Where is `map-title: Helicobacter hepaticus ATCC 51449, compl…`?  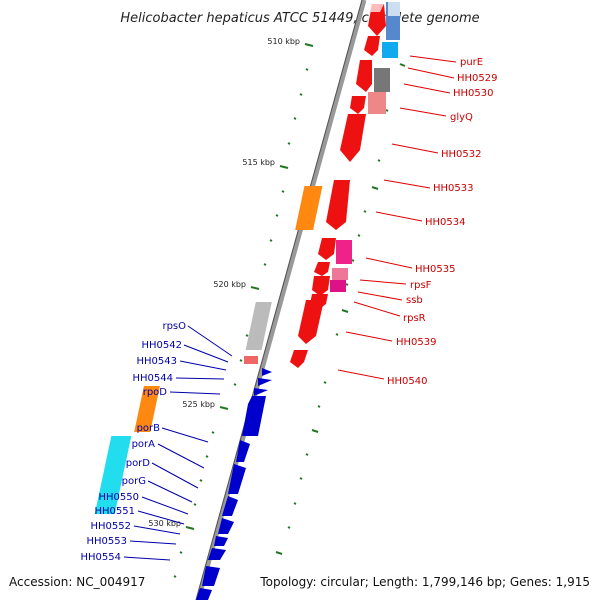 map-title: Helicobacter hepaticus ATCC 51449, compl… is located at coordinates (299, 18).